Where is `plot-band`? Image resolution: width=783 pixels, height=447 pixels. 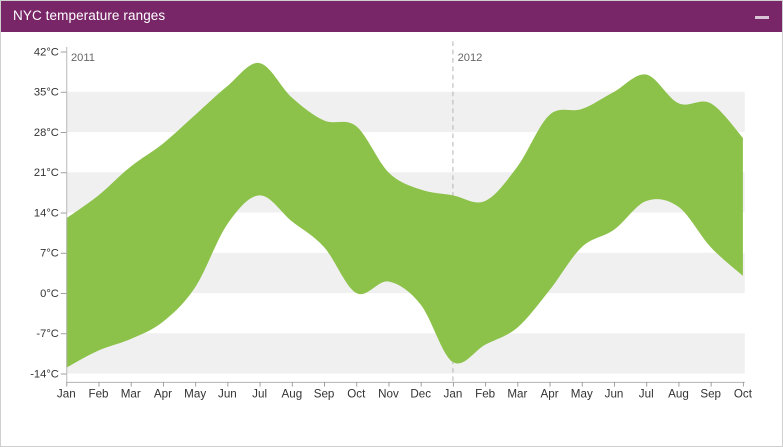
plot-band is located at coordinates (405, 353).